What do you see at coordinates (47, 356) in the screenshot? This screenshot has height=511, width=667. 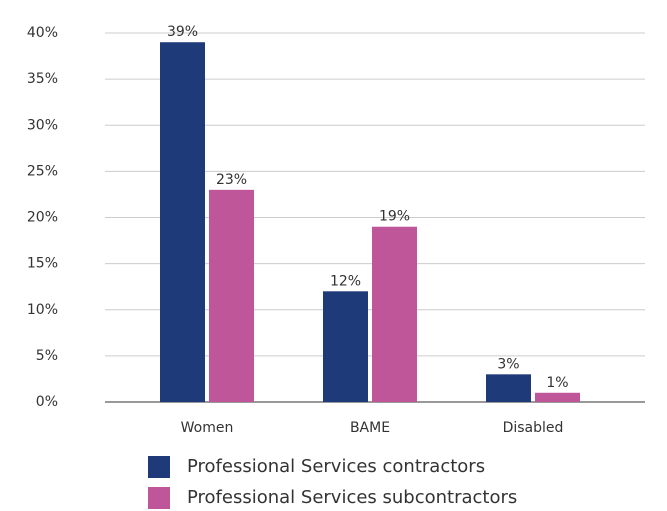 I see `y-tick-label: 5%` at bounding box center [47, 356].